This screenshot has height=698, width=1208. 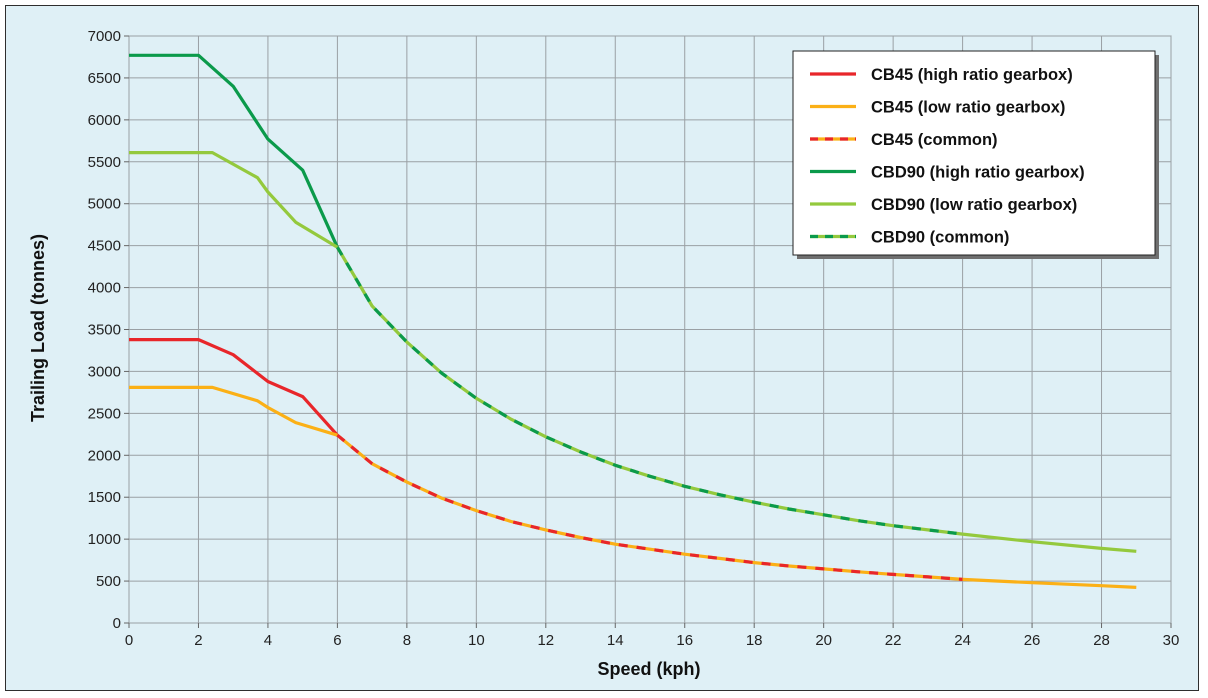 What do you see at coordinates (108, 581) in the screenshot?
I see `y-tick-label: 500` at bounding box center [108, 581].